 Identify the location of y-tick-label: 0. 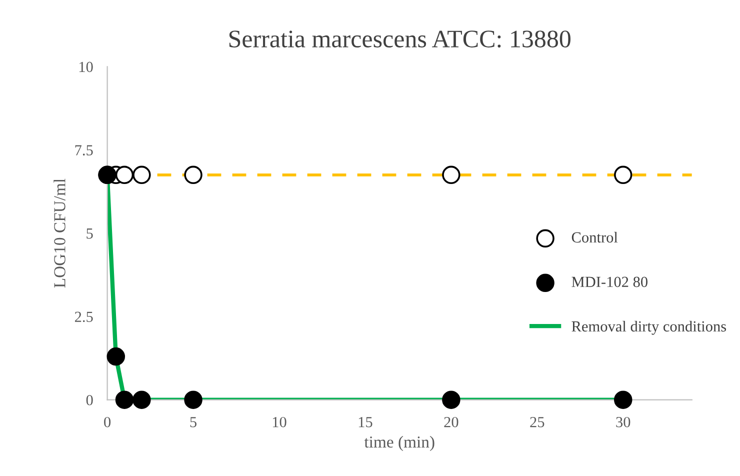
(89, 400).